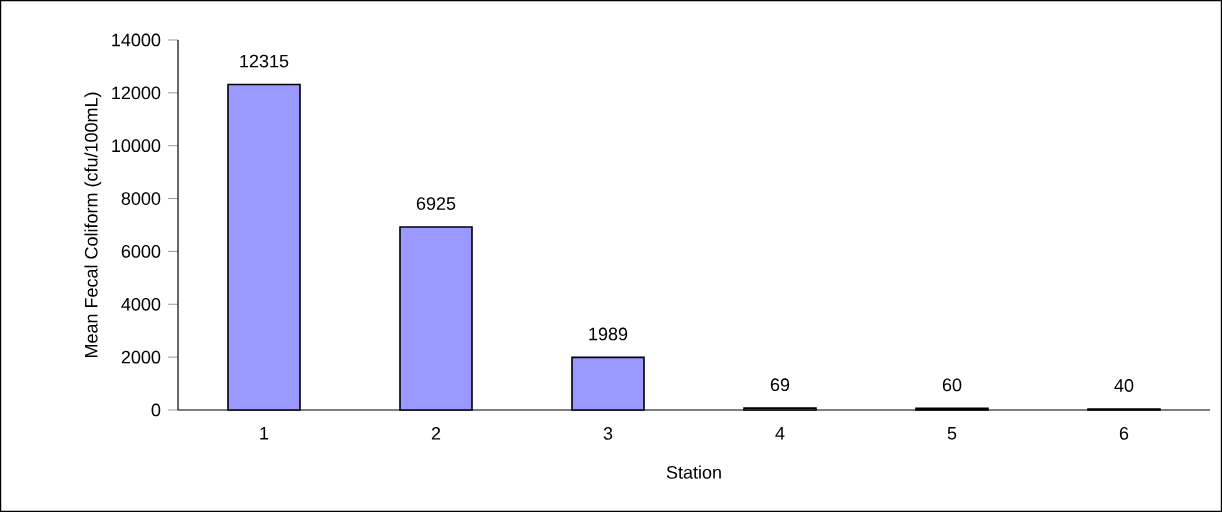 This screenshot has height=512, width=1222. Describe the element at coordinates (93, 225) in the screenshot. I see `y-axis-title: Mean Fecal Coliform (cfu/100mL)` at that location.